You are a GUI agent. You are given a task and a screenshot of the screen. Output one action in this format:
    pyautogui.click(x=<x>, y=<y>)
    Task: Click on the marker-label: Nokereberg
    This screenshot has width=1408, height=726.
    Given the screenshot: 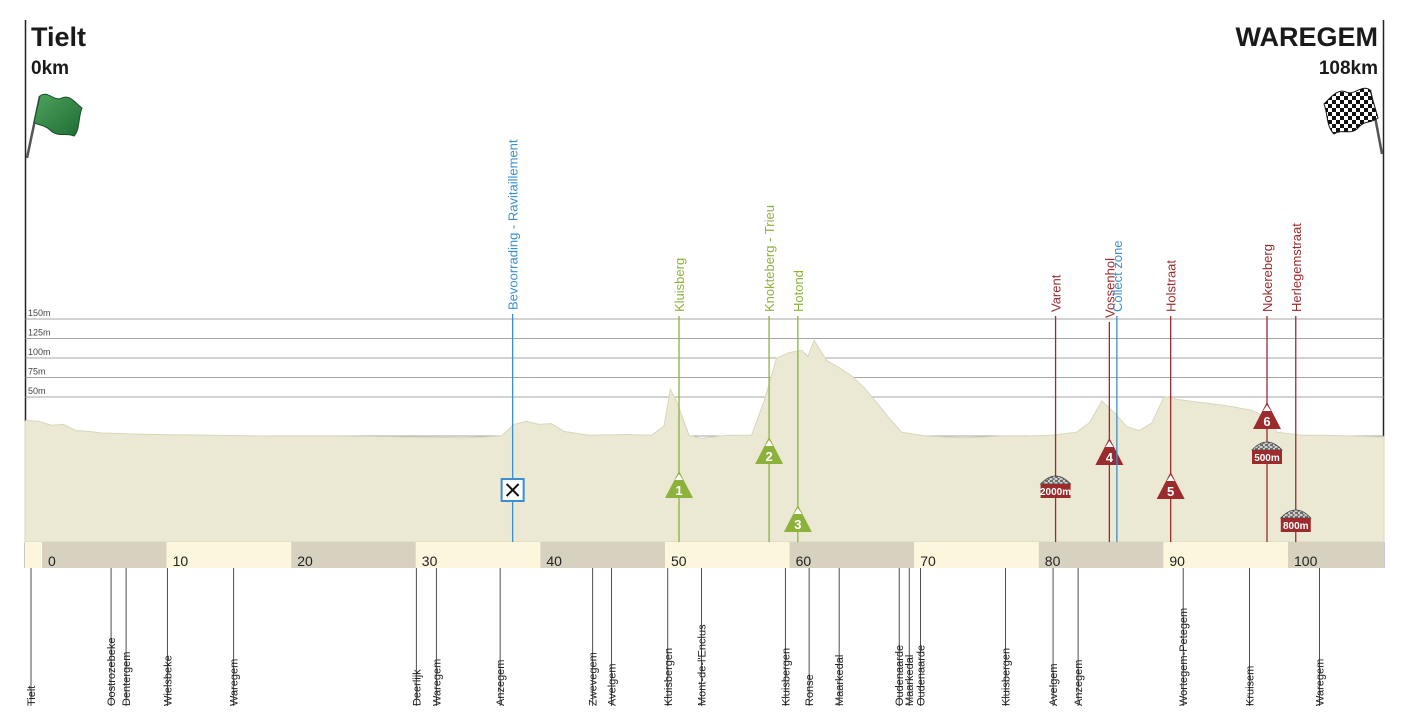 What is the action you would take?
    pyautogui.click(x=1267, y=278)
    